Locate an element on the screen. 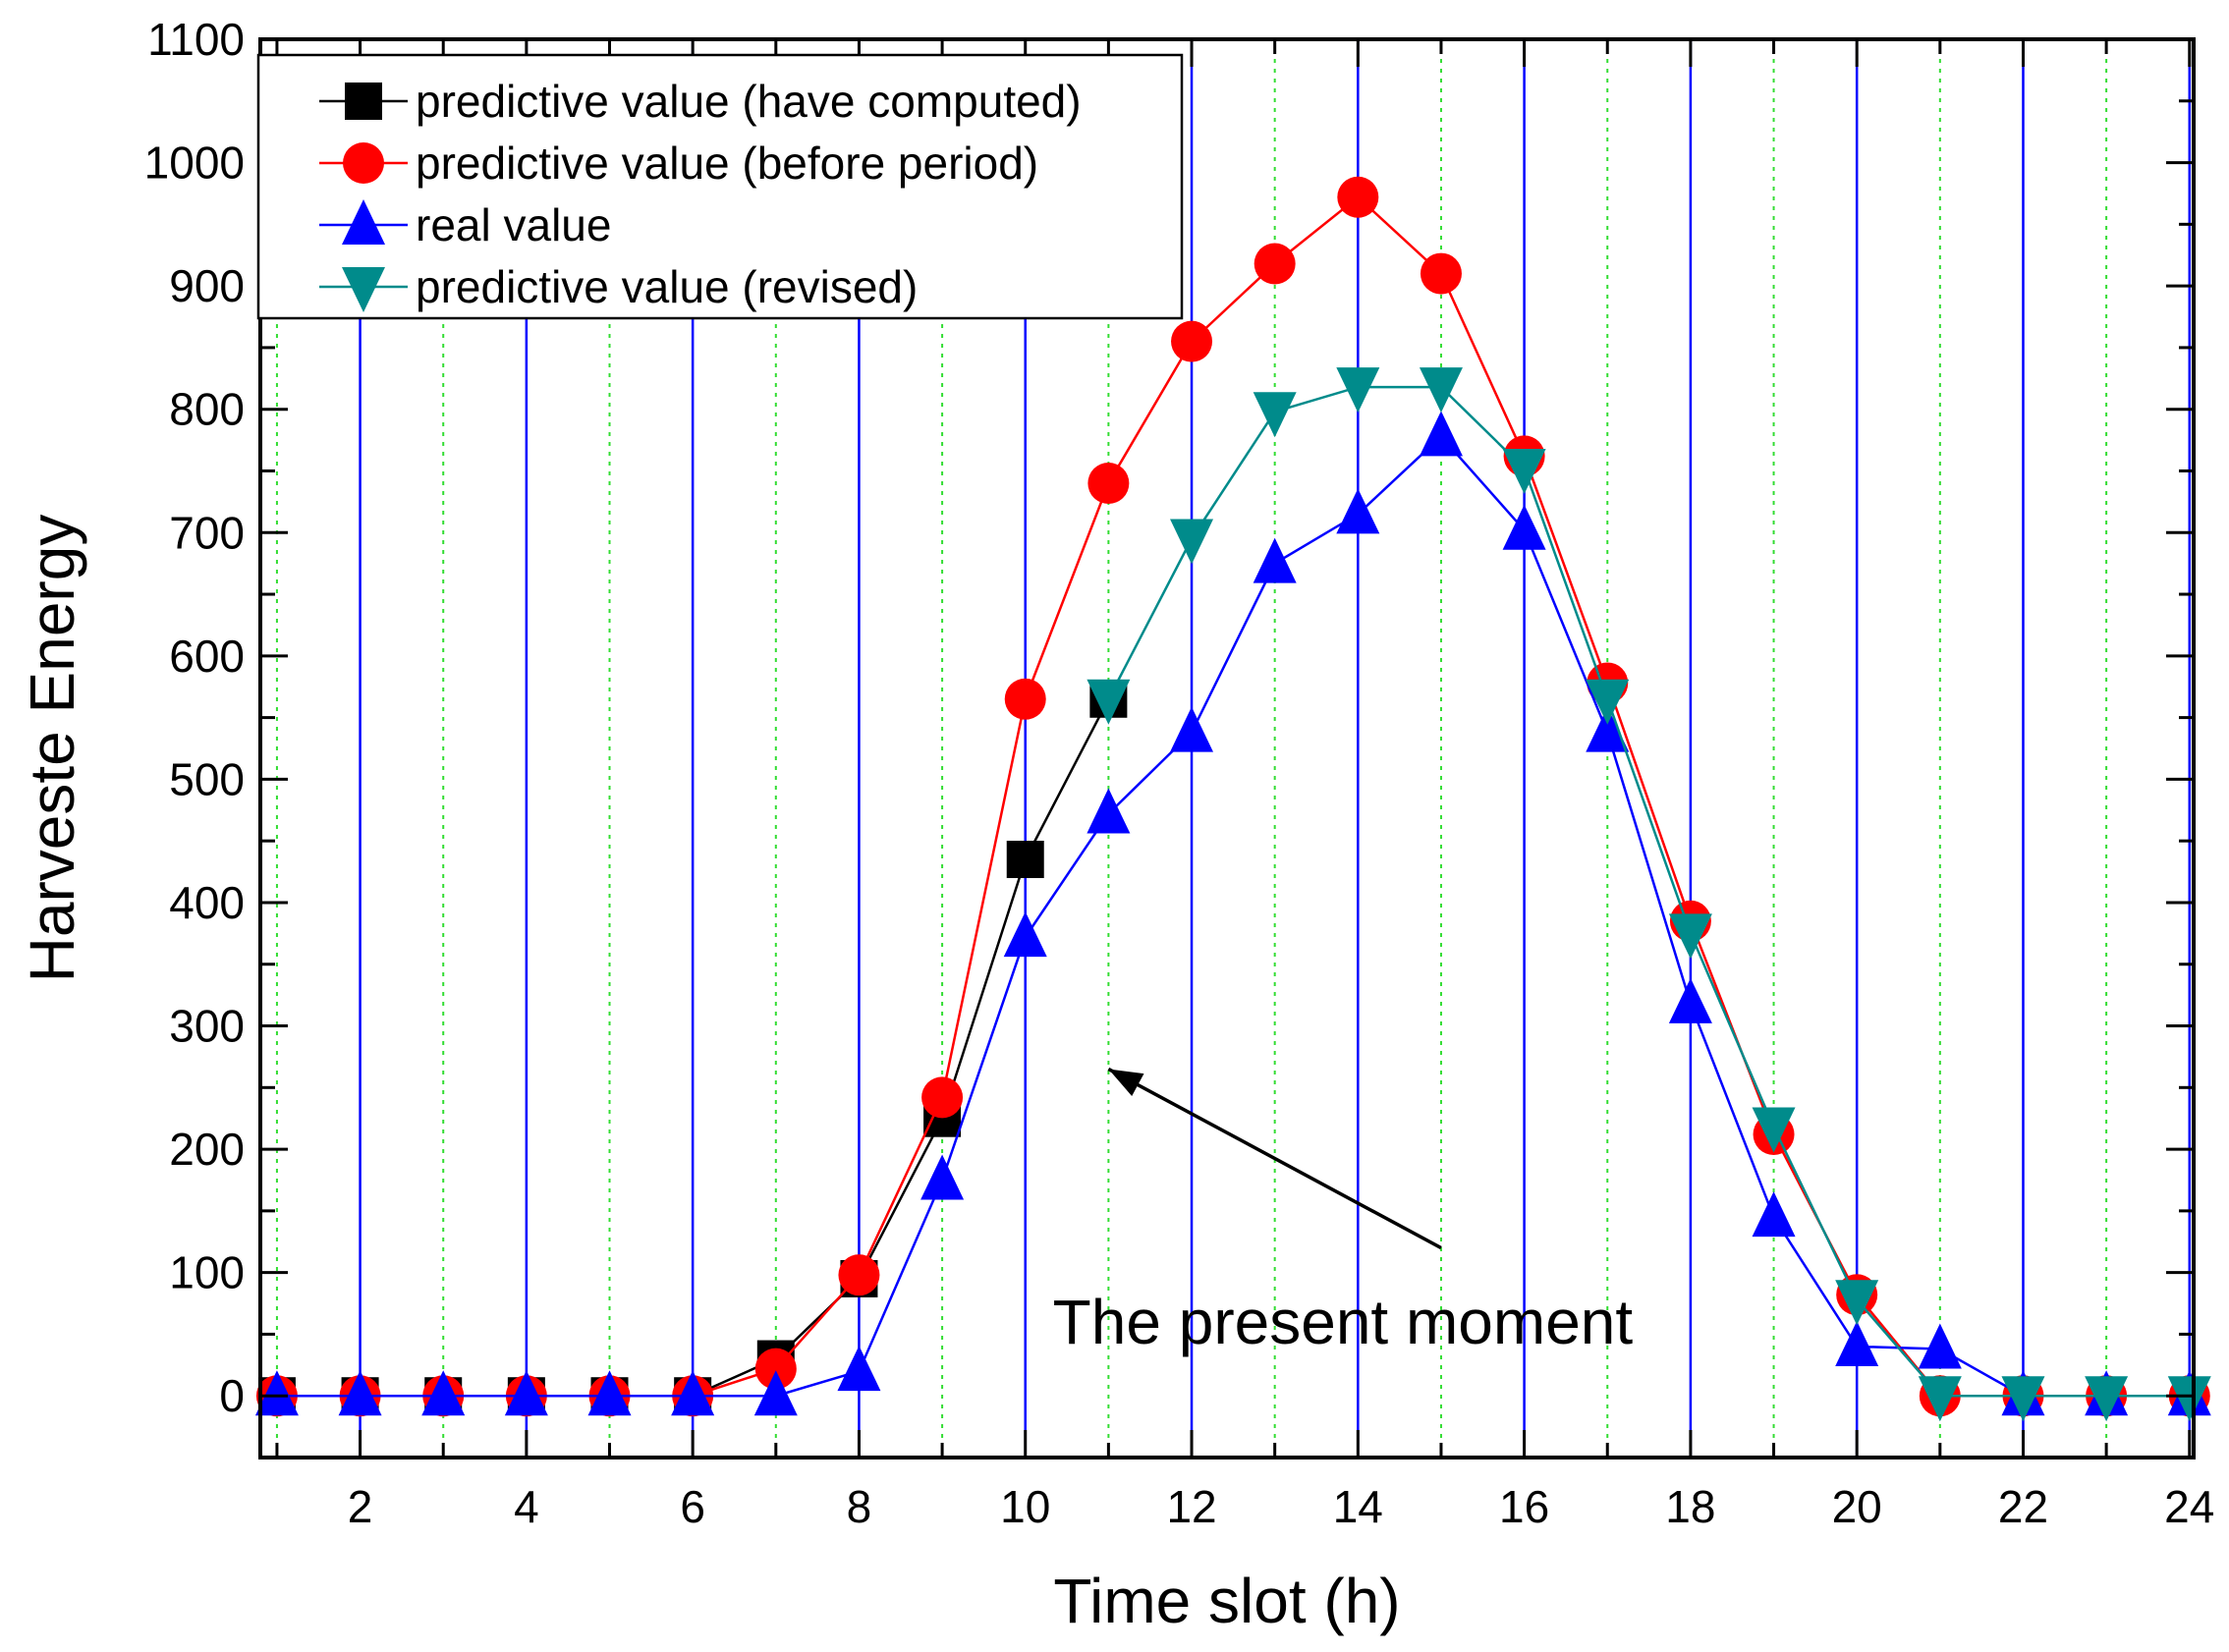  y-tick-label: 600 is located at coordinates (207, 656).